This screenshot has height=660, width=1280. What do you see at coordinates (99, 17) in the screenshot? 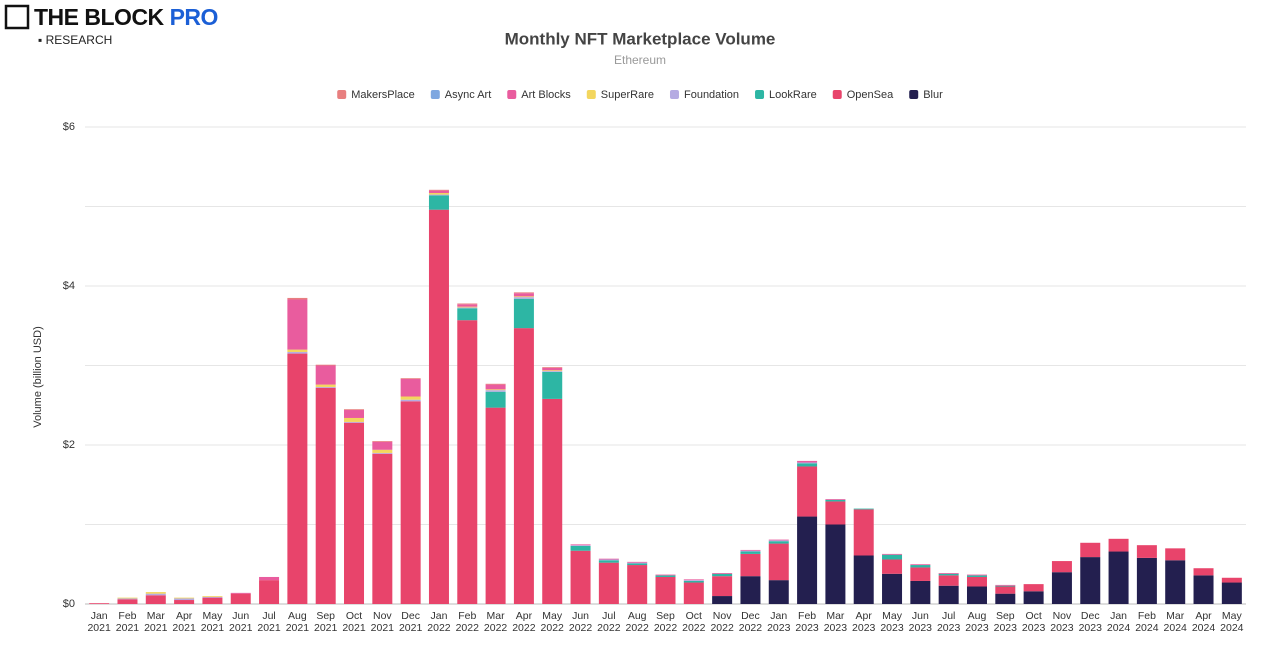
I see `brand-name: THE BLOCK` at bounding box center [99, 17].